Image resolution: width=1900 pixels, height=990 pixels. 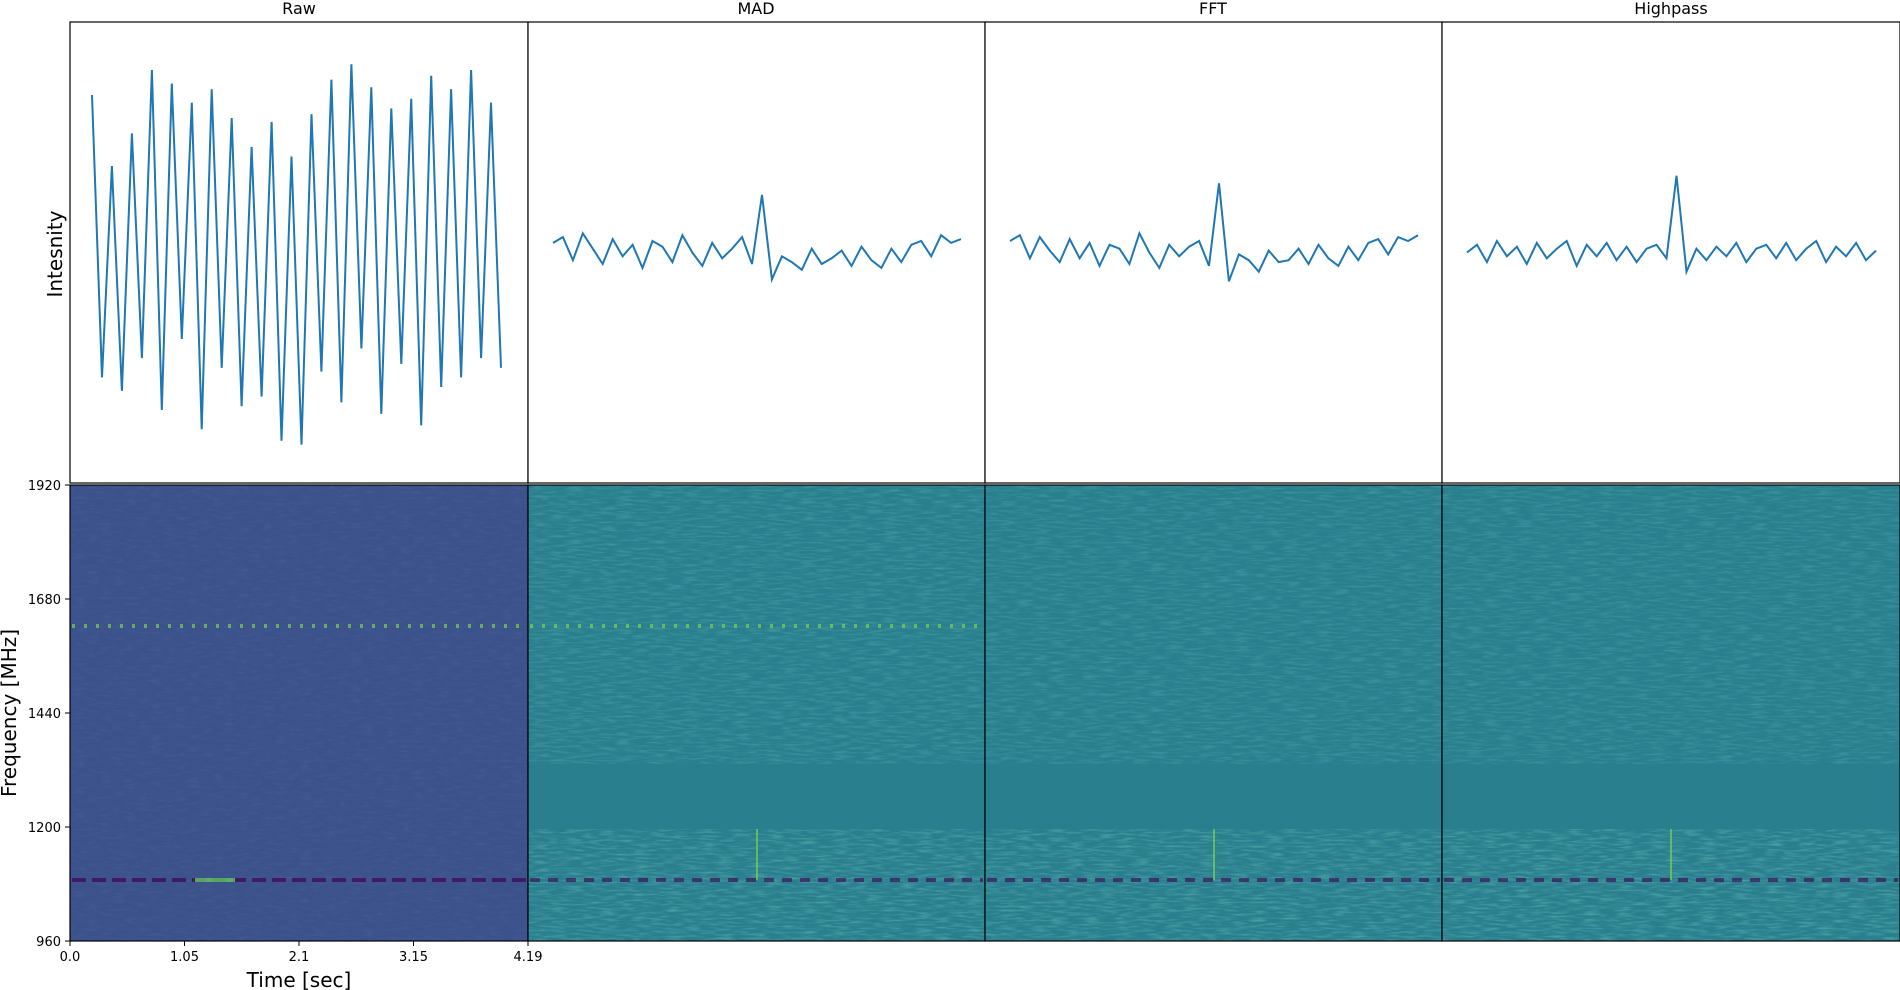 What do you see at coordinates (44, 486) in the screenshot?
I see `ytick-label: 1920` at bounding box center [44, 486].